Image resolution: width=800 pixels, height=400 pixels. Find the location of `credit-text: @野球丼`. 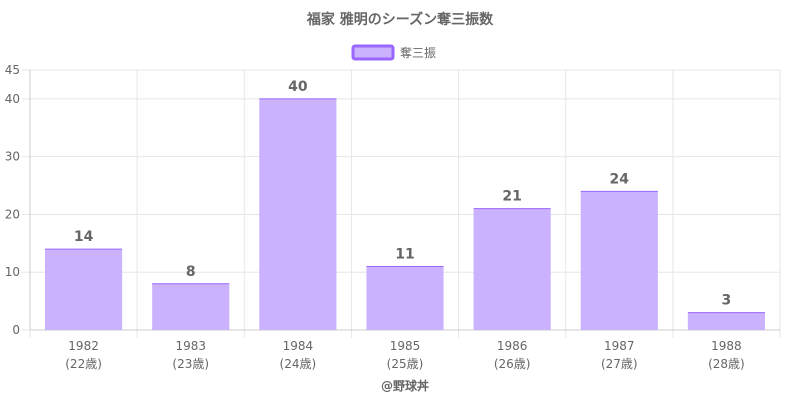

credit-text: @野球丼 is located at coordinates (405, 385).